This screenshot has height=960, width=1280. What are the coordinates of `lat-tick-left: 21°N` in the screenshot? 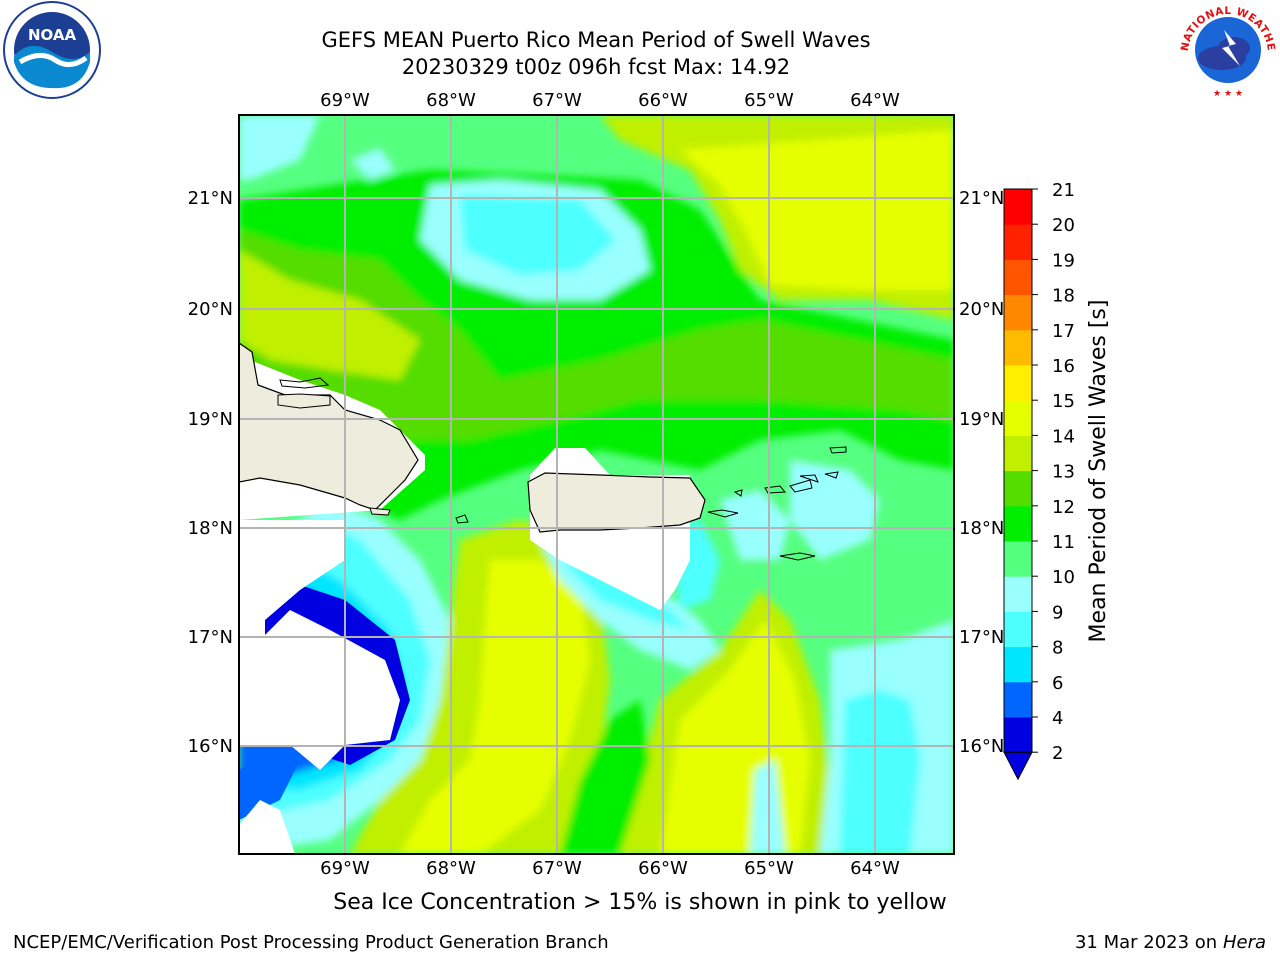 It's located at (210, 198).